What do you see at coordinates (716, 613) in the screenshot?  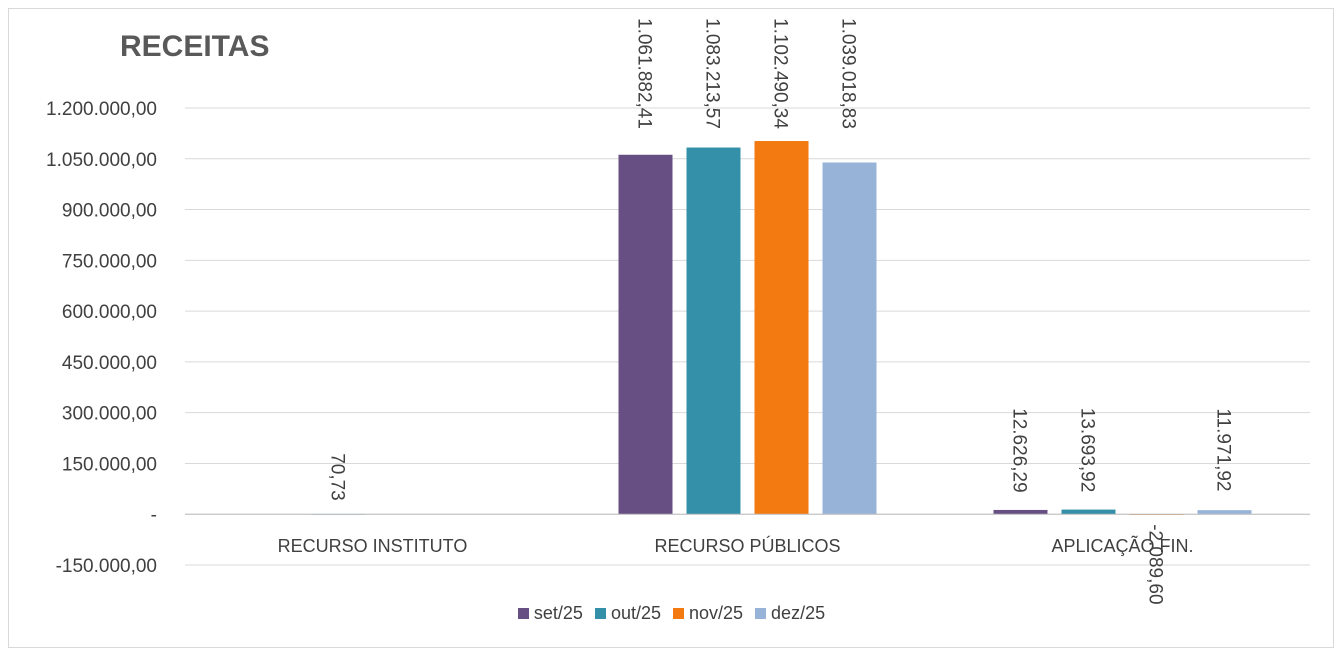 I see `legend-label: nov/25` at bounding box center [716, 613].